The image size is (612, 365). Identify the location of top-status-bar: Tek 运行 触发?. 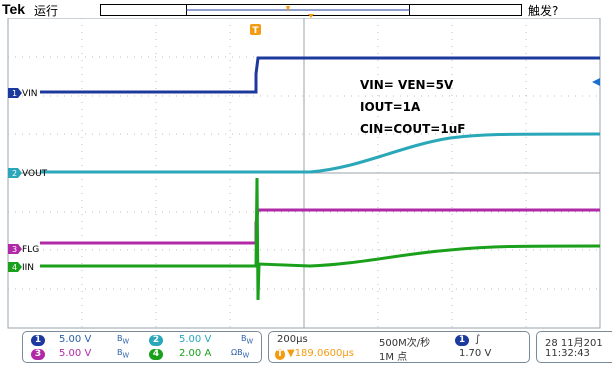
(306, 9).